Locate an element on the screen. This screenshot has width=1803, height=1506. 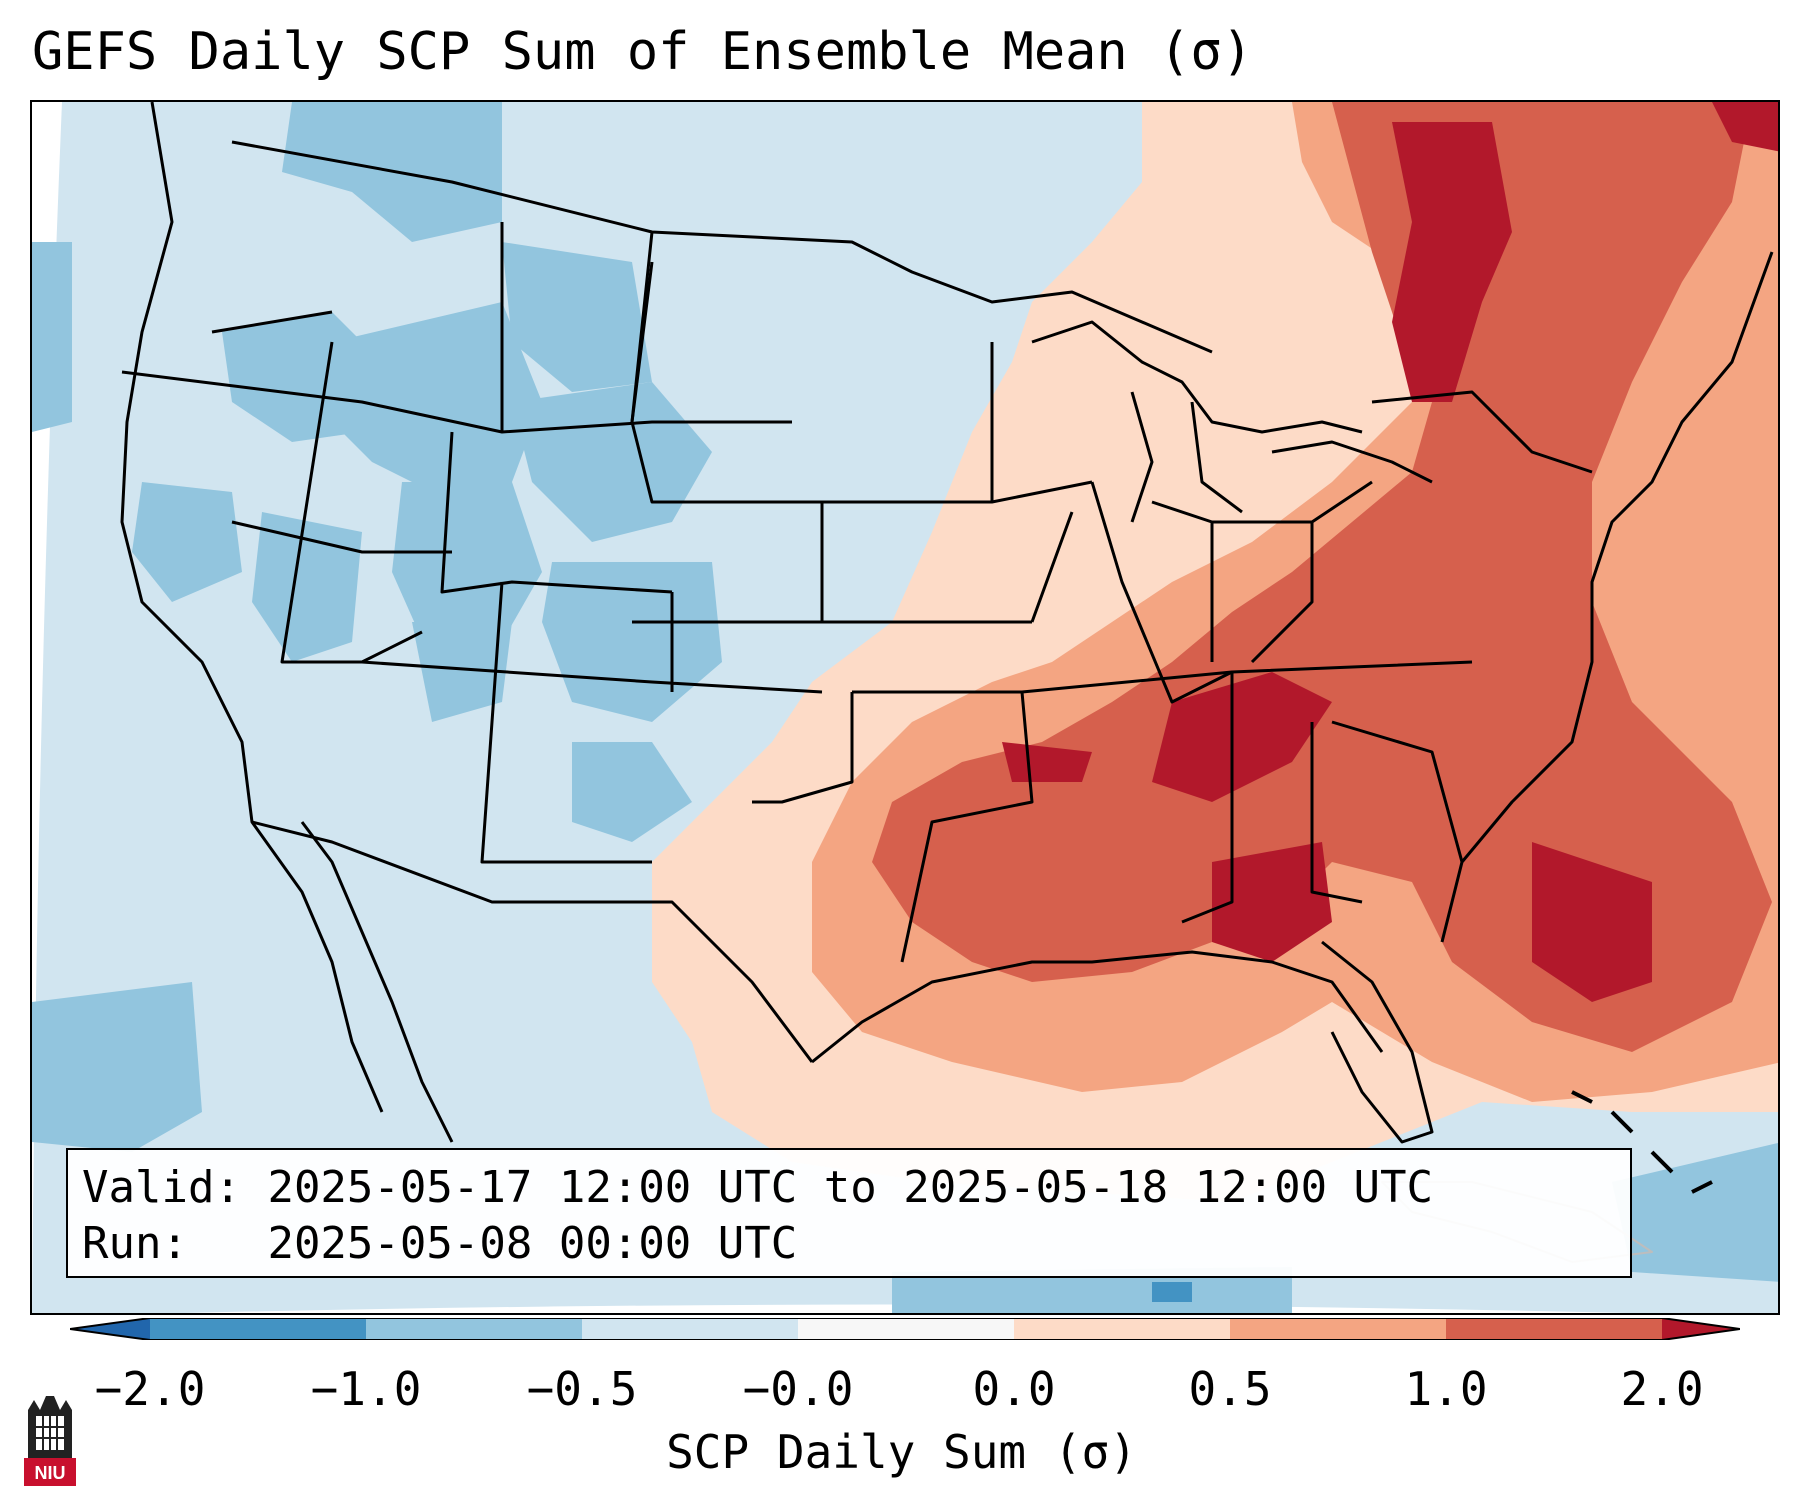
niu-logo: NIU is located at coordinates (50, 1441).